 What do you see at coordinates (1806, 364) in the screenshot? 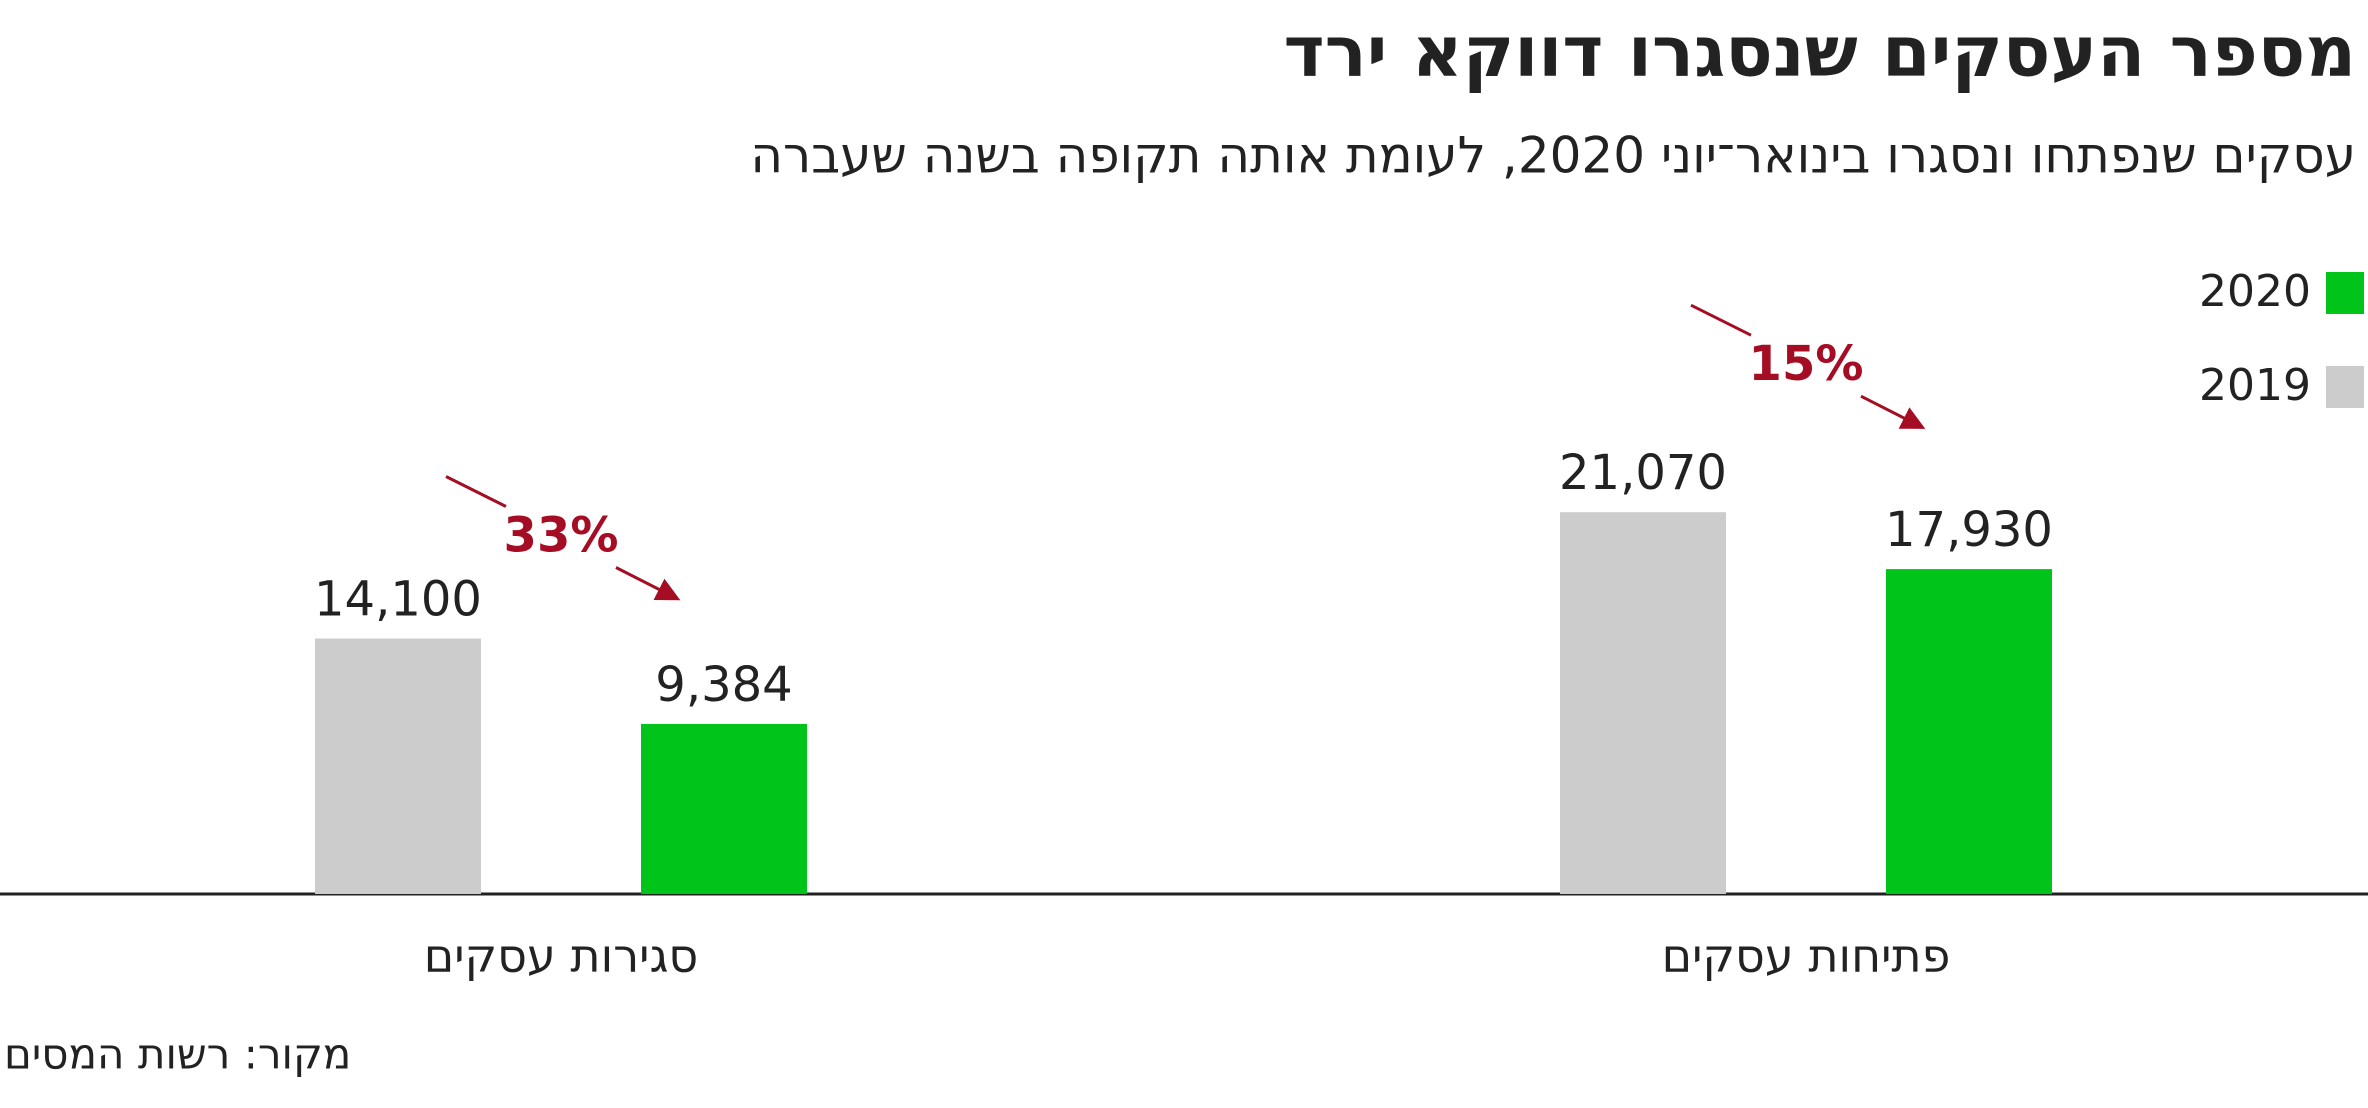
I see `annotation: 15%` at bounding box center [1806, 364].